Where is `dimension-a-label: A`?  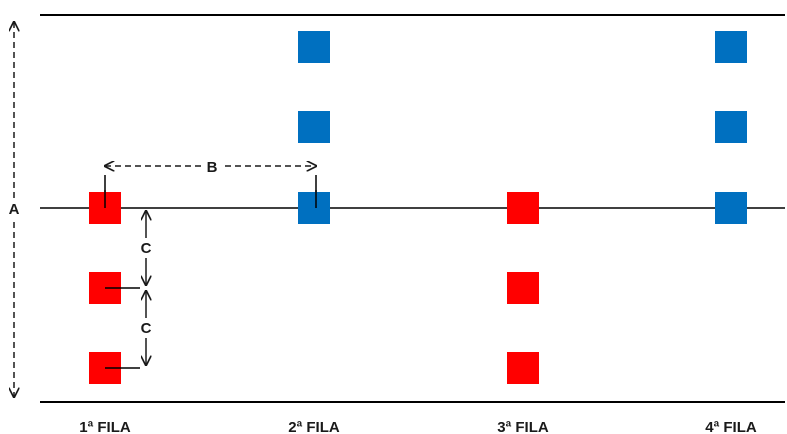 dimension-a-label: A is located at coordinates (14, 209).